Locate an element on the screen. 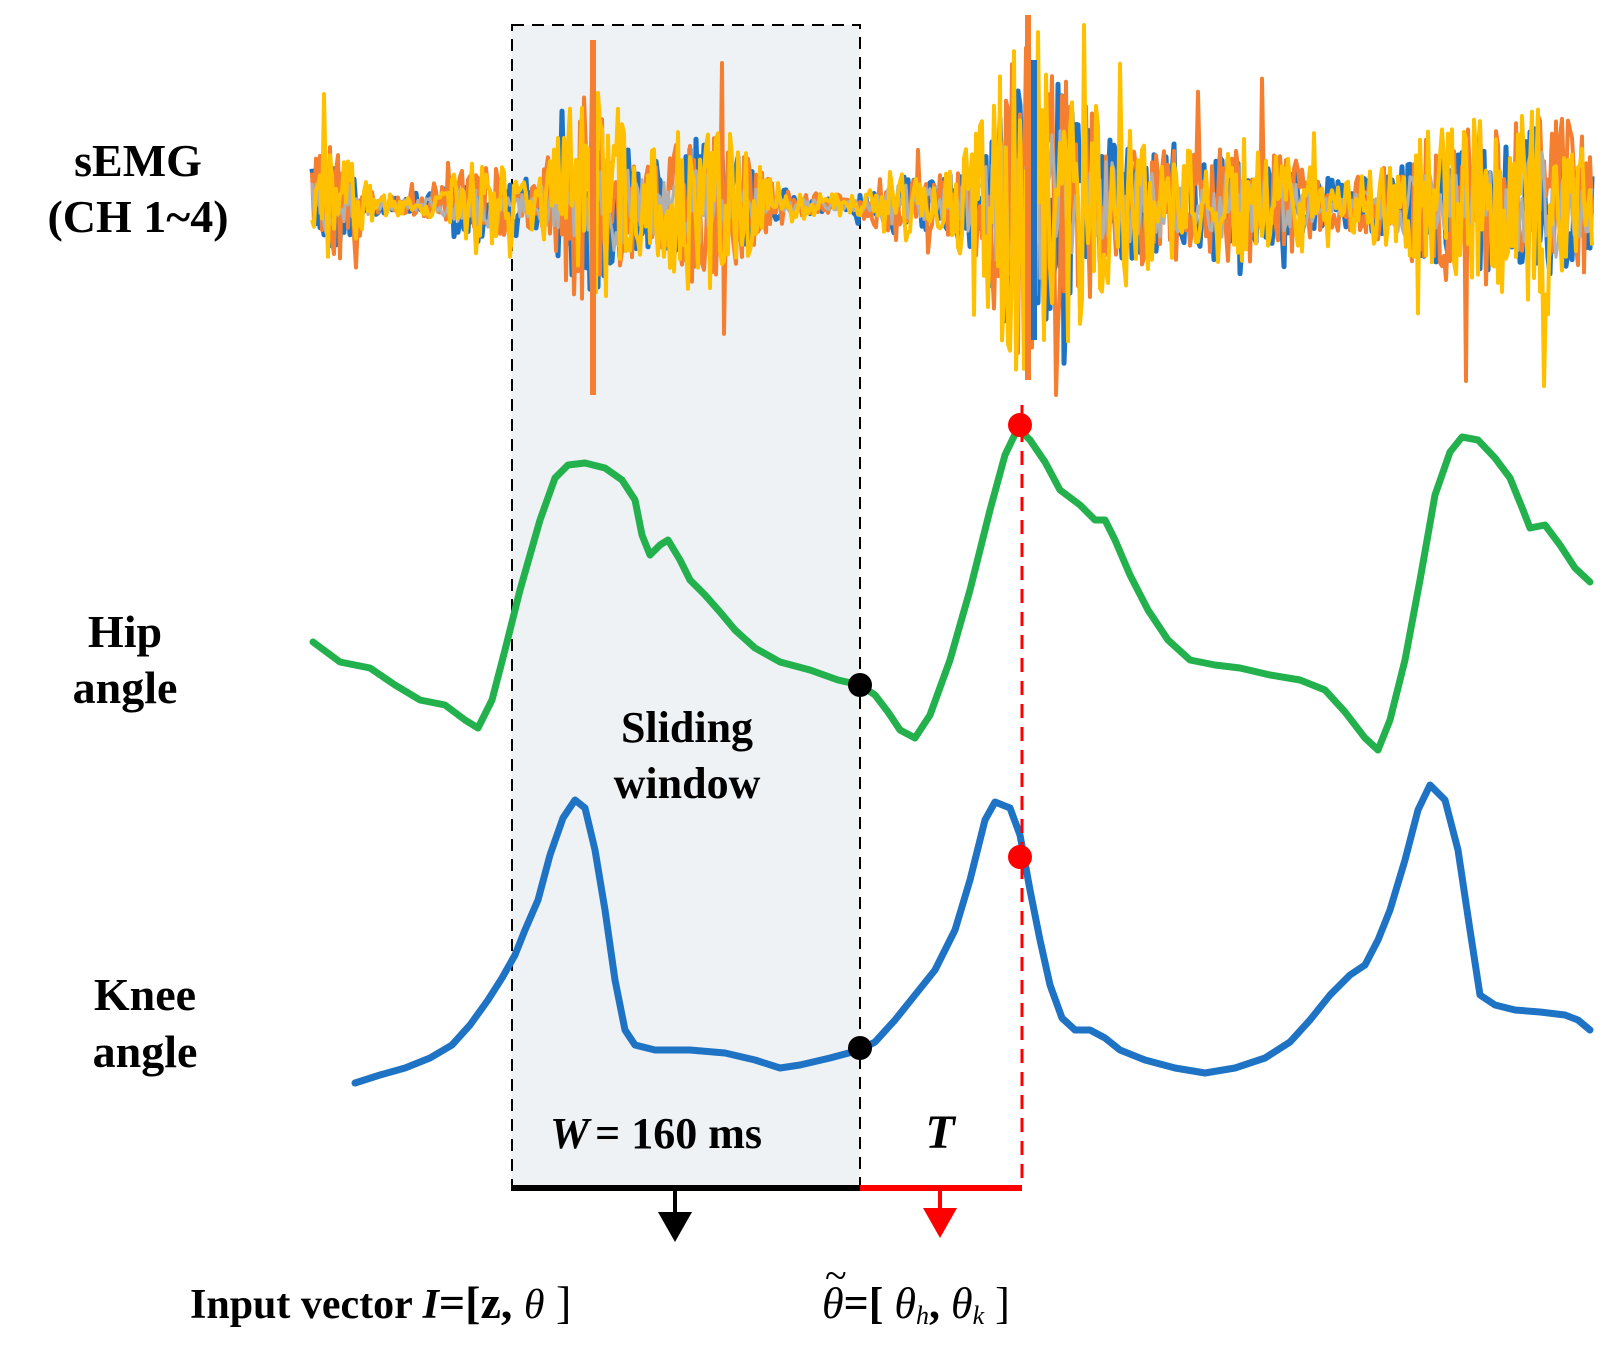 This screenshot has height=1358, width=1621. semg-label-line1: sEMG is located at coordinates (138, 160).